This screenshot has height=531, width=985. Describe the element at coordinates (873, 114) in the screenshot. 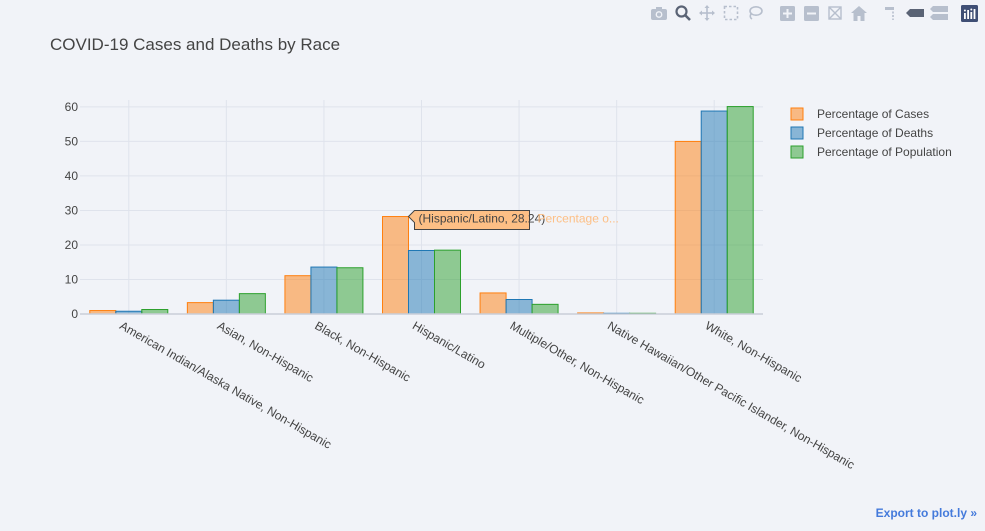

I see `legend-label: Percentage of Cases` at that location.